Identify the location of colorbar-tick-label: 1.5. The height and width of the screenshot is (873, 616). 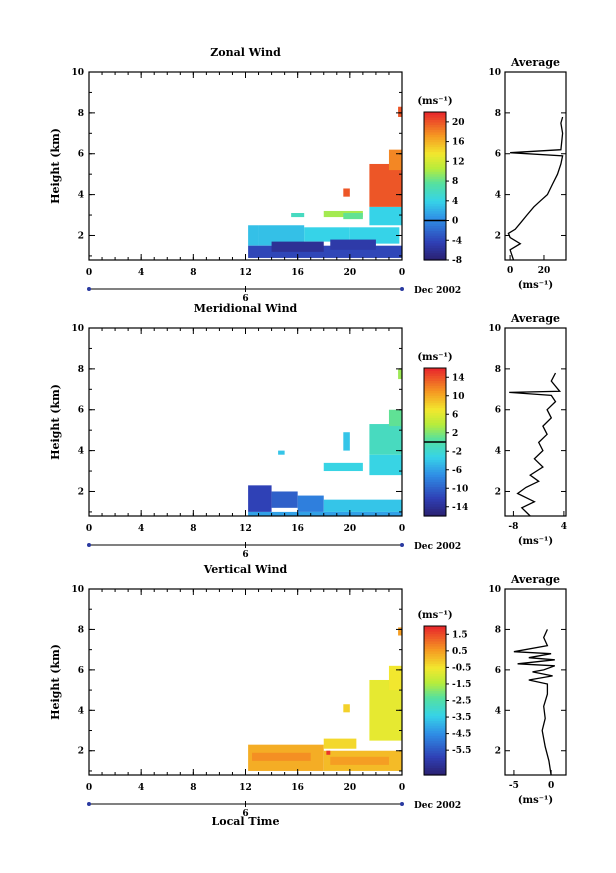
(460, 635).